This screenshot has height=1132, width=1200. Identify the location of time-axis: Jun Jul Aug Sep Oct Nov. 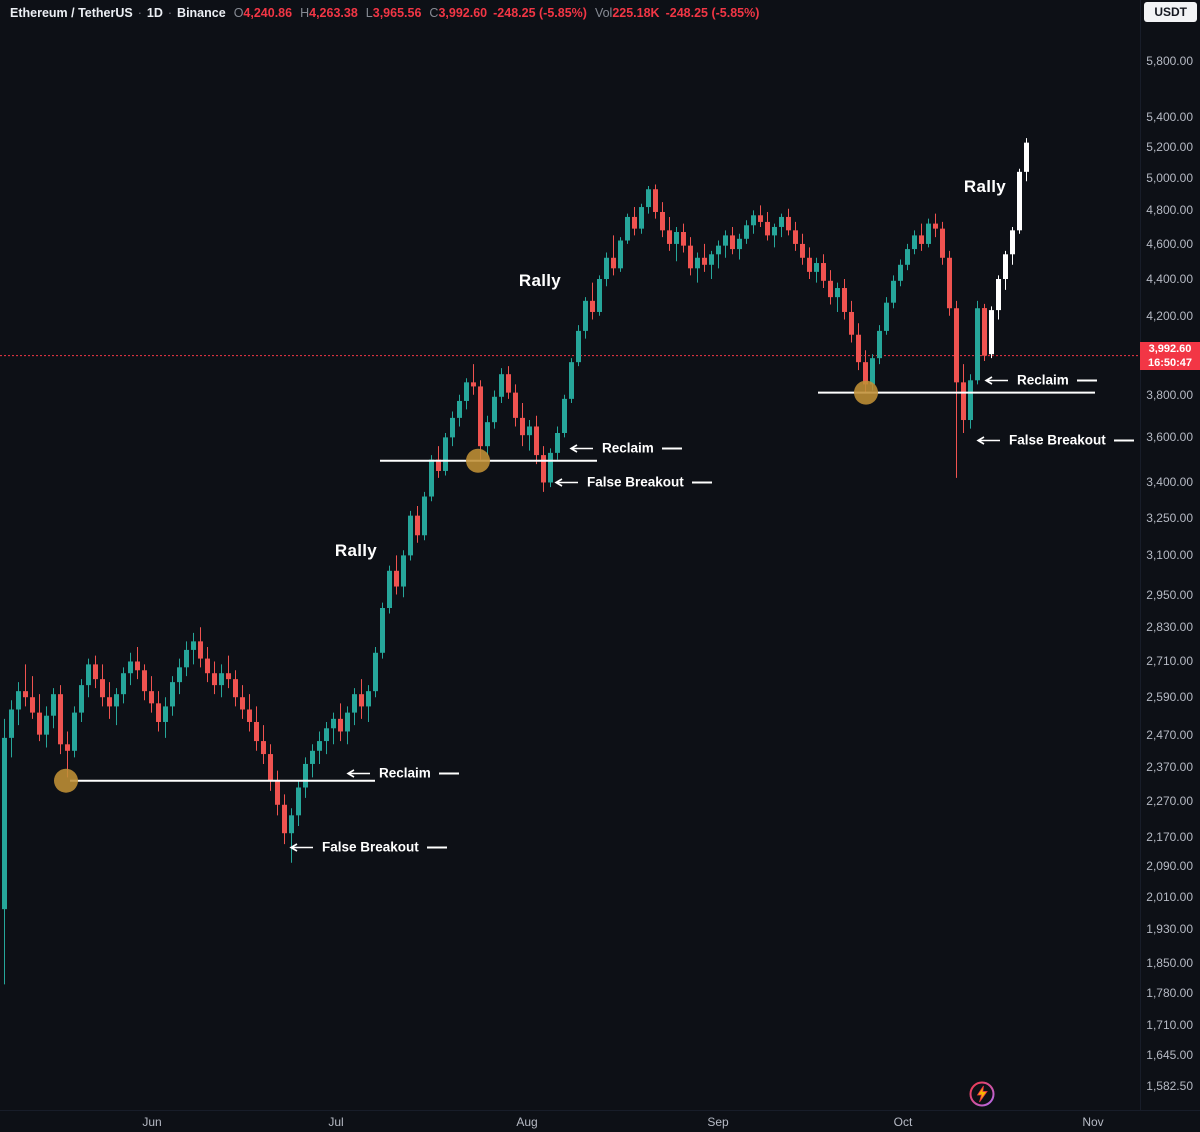
(600, 1121).